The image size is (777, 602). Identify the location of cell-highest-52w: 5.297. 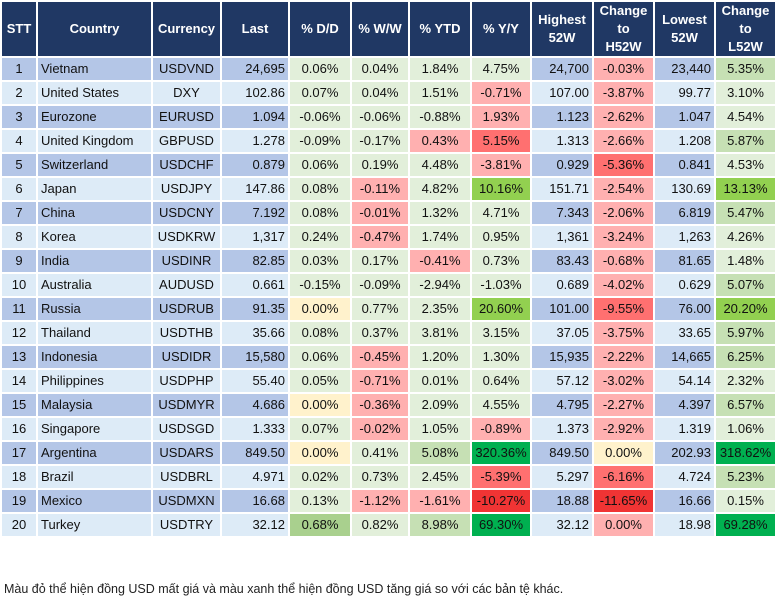
(562, 477).